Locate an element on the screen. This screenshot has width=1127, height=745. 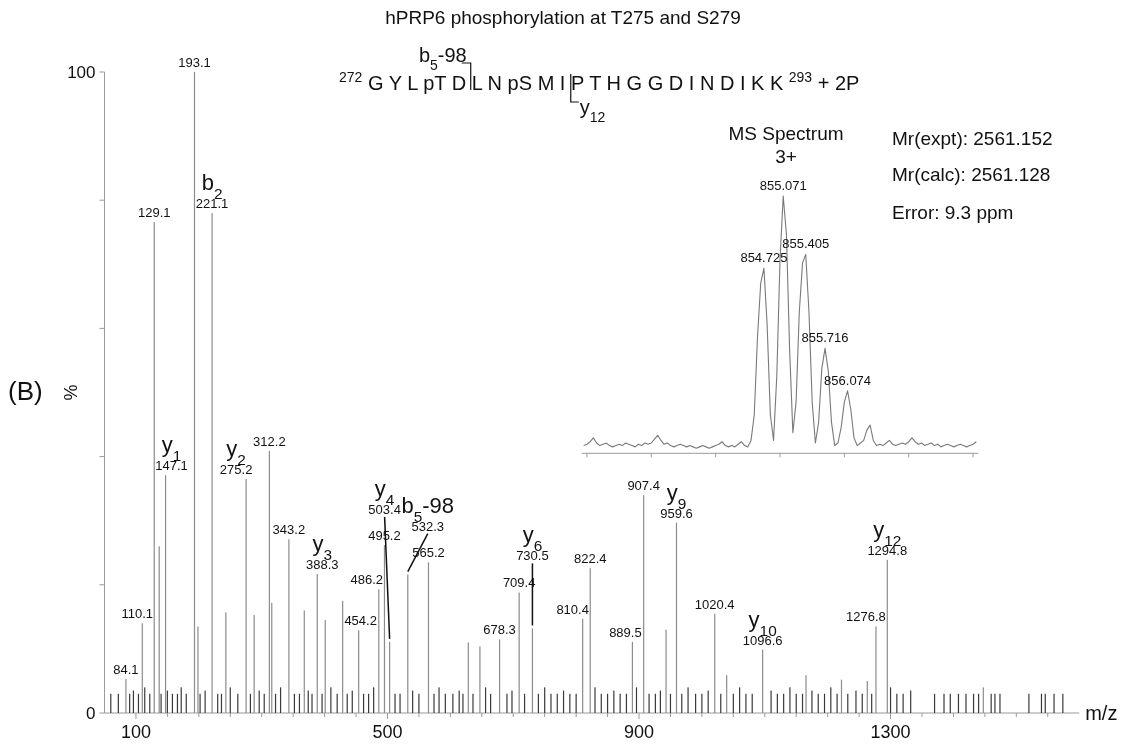
annotation: 855.071 is located at coordinates (783, 185).